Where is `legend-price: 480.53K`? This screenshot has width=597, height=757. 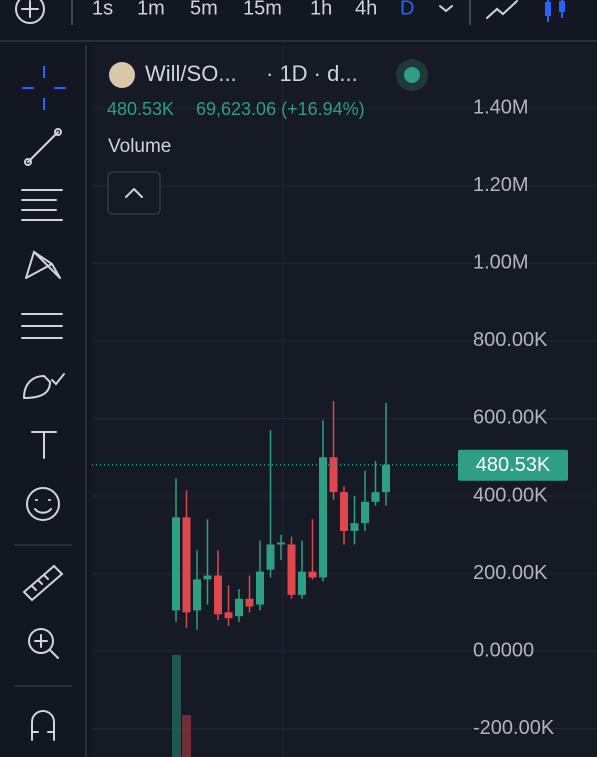
legend-price: 480.53K is located at coordinates (140, 109).